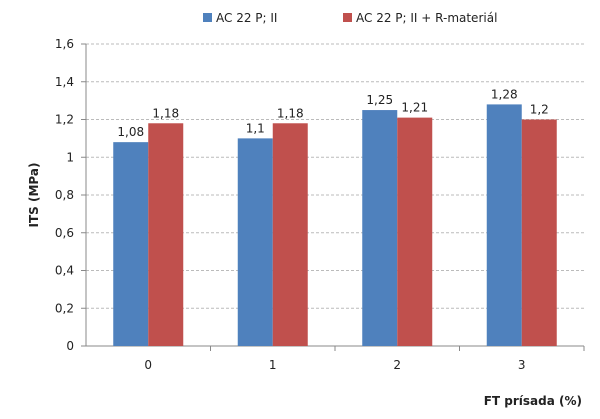 The width and height of the screenshot is (600, 419). I want to click on x-tick-label: 0, so click(148, 365).